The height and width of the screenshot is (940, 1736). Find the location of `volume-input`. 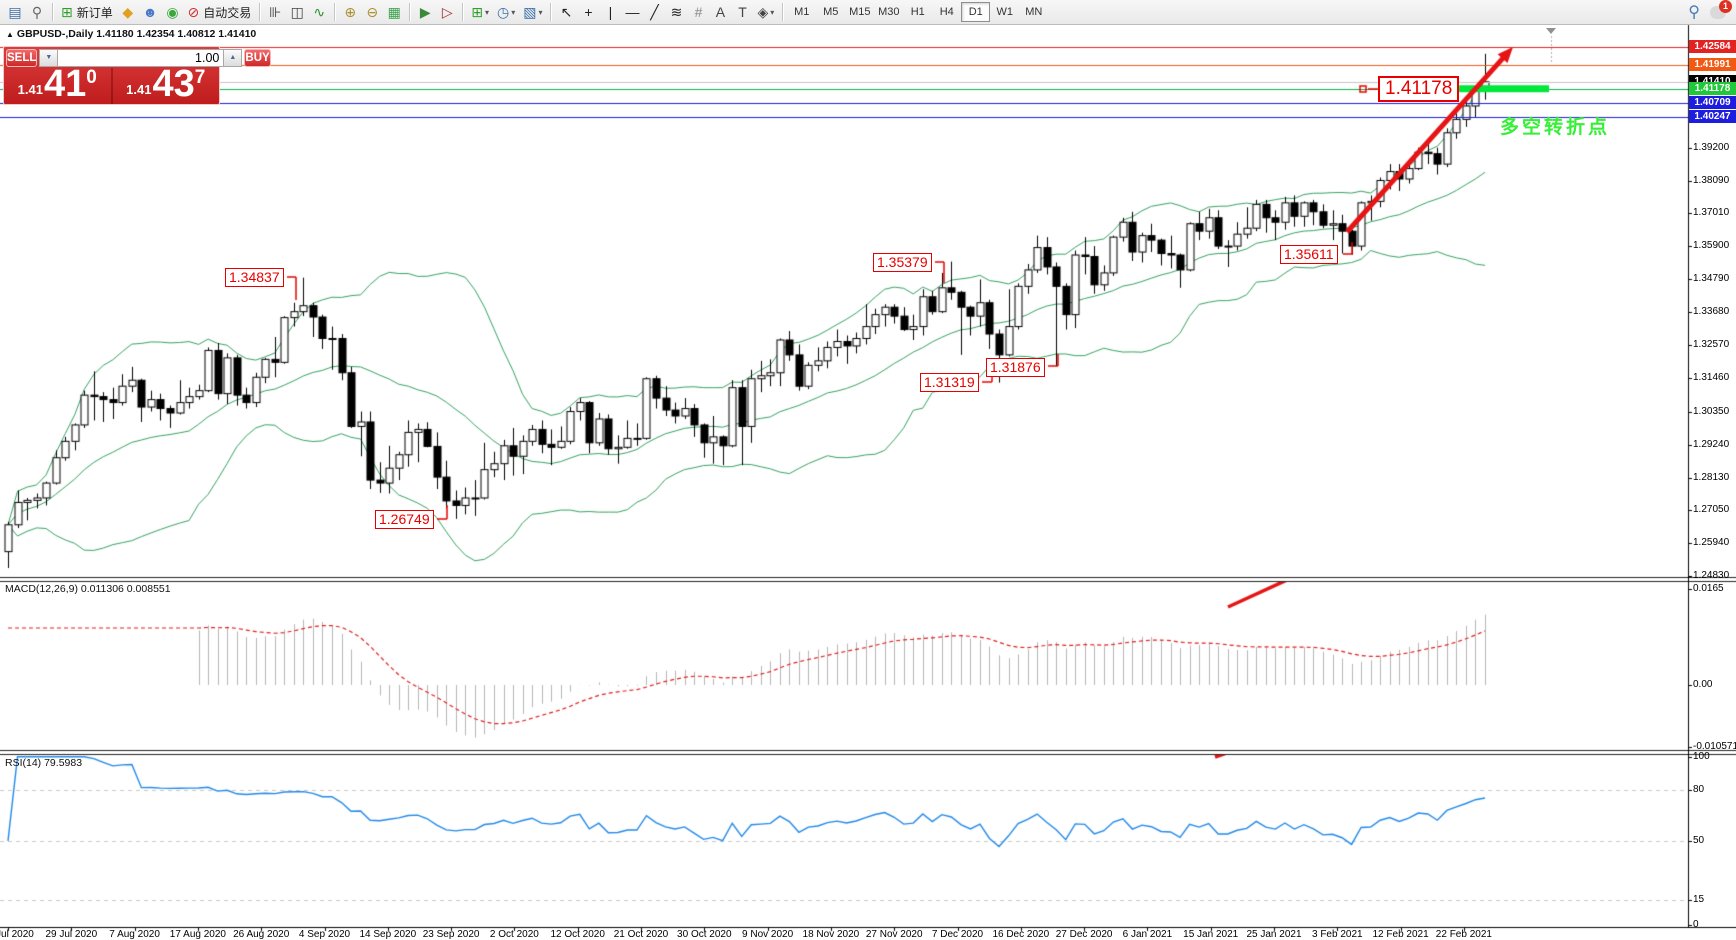

volume-input is located at coordinates (141, 57).